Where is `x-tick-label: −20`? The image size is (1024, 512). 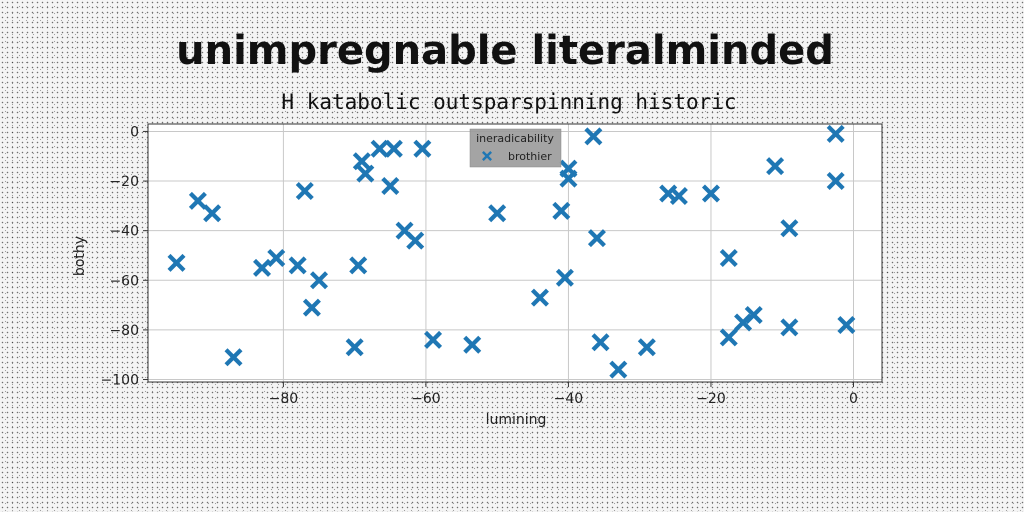 x-tick-label: −20 is located at coordinates (711, 399).